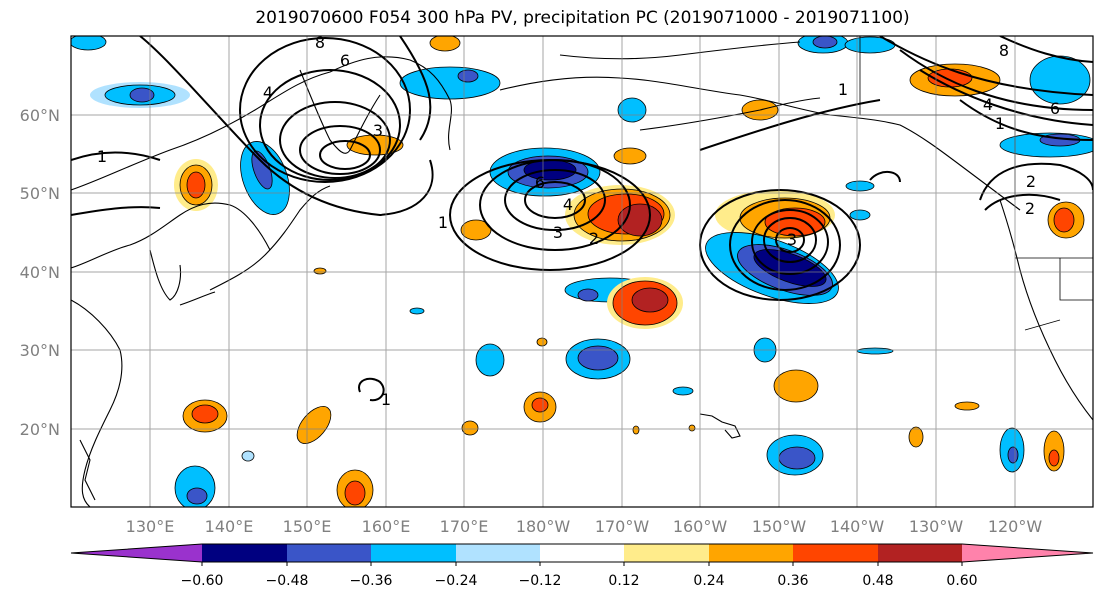 This screenshot has width=1105, height=601. What do you see at coordinates (623, 581) in the screenshot?
I see `colorbar-tick: 0.12` at bounding box center [623, 581].